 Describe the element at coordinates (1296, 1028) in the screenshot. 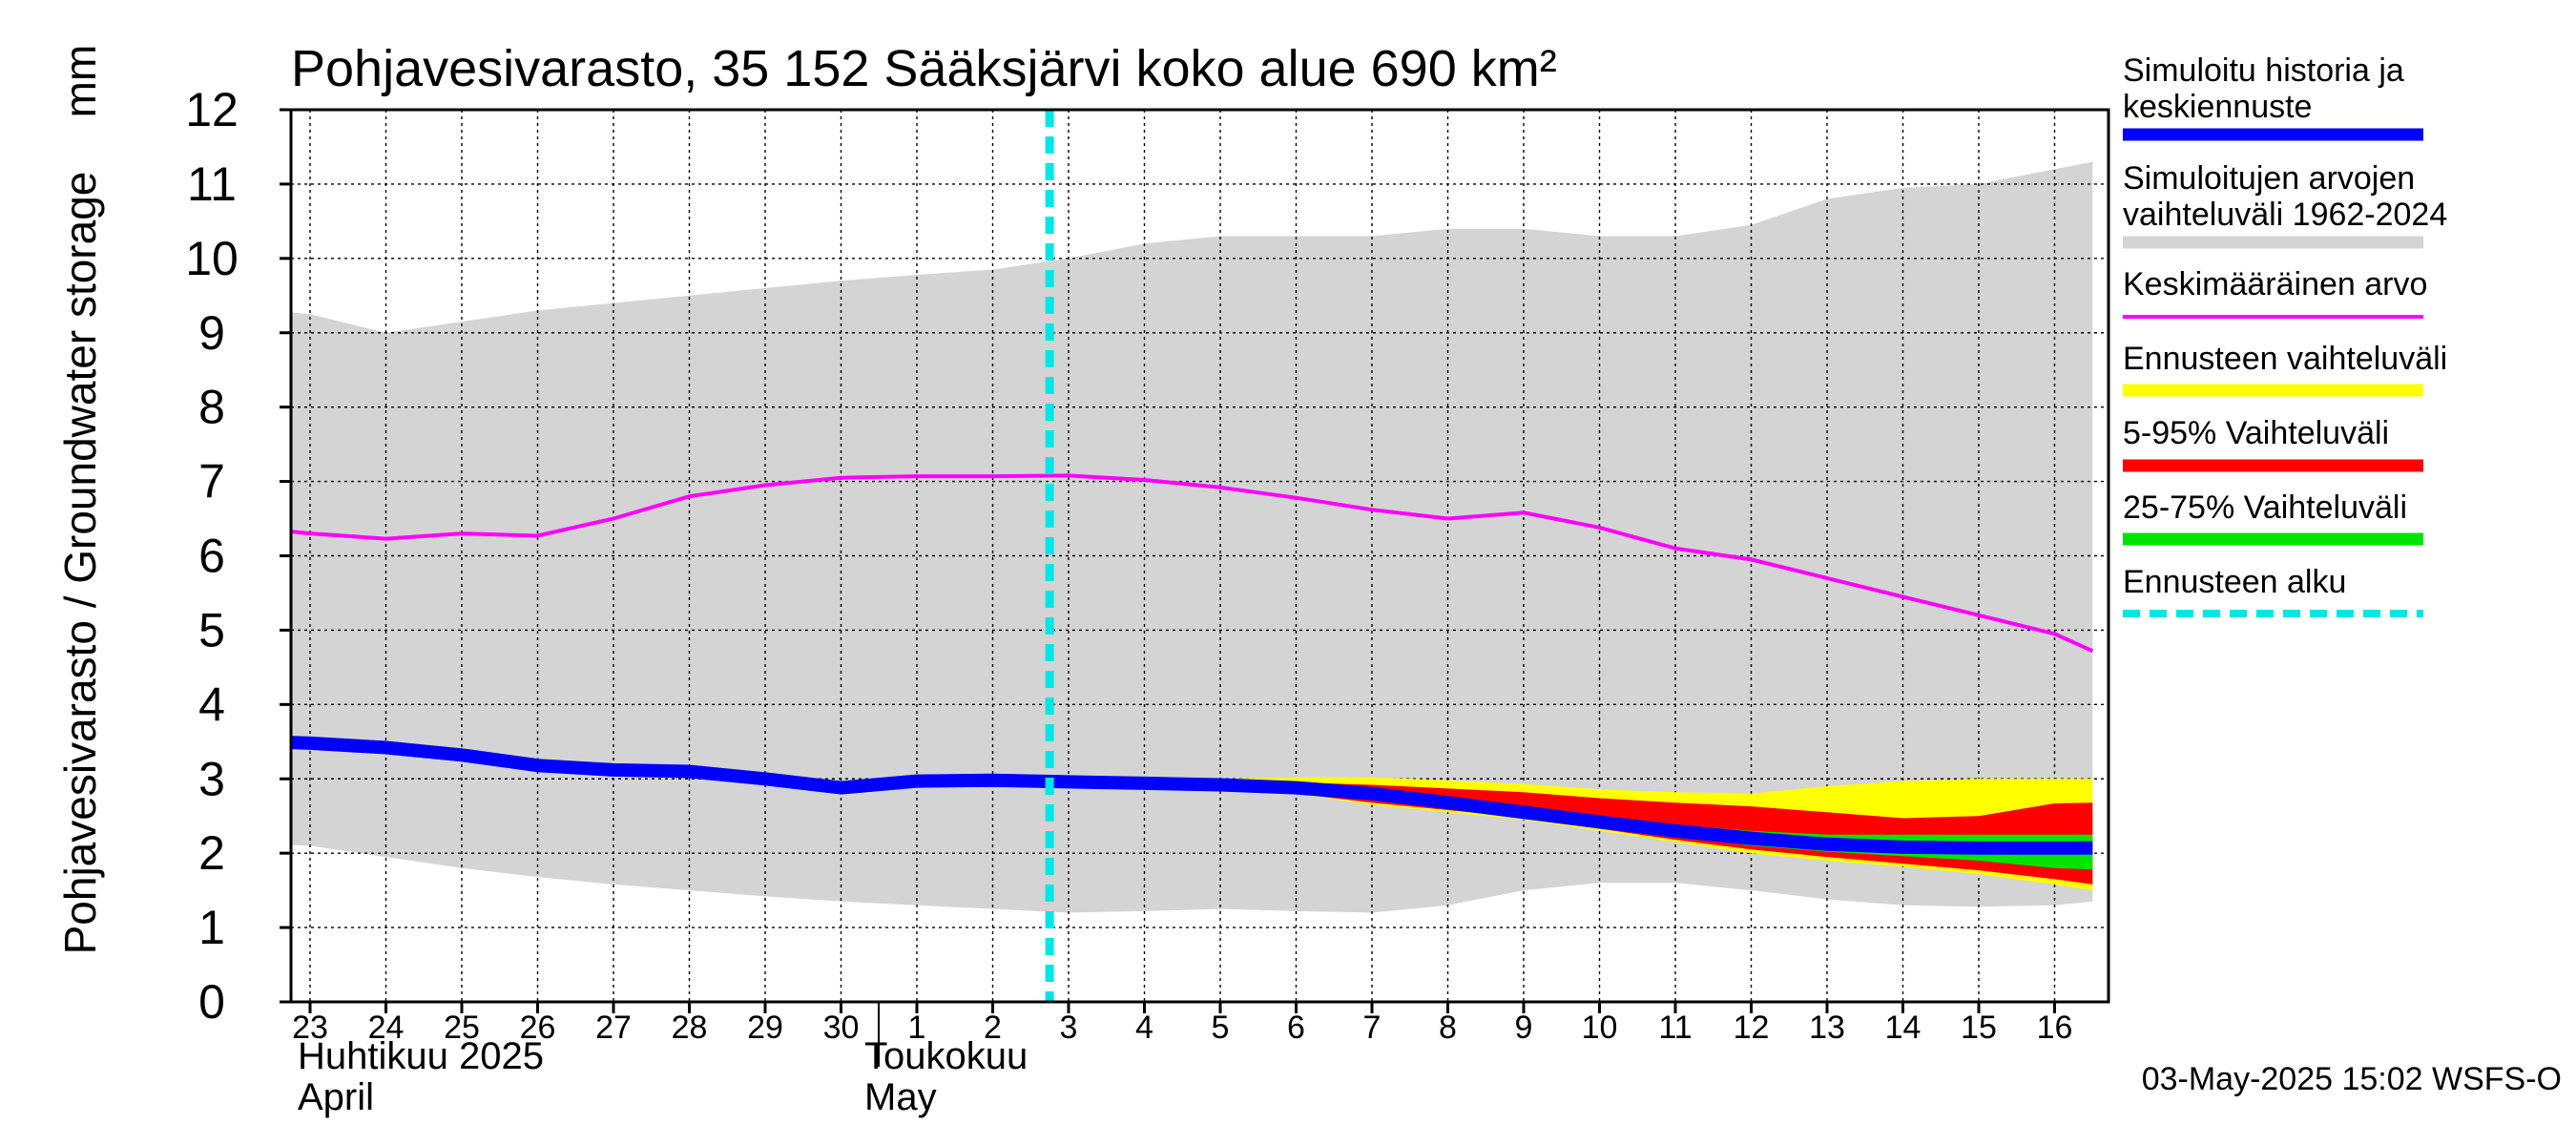

I see `x-tick-label-6: 6` at that location.